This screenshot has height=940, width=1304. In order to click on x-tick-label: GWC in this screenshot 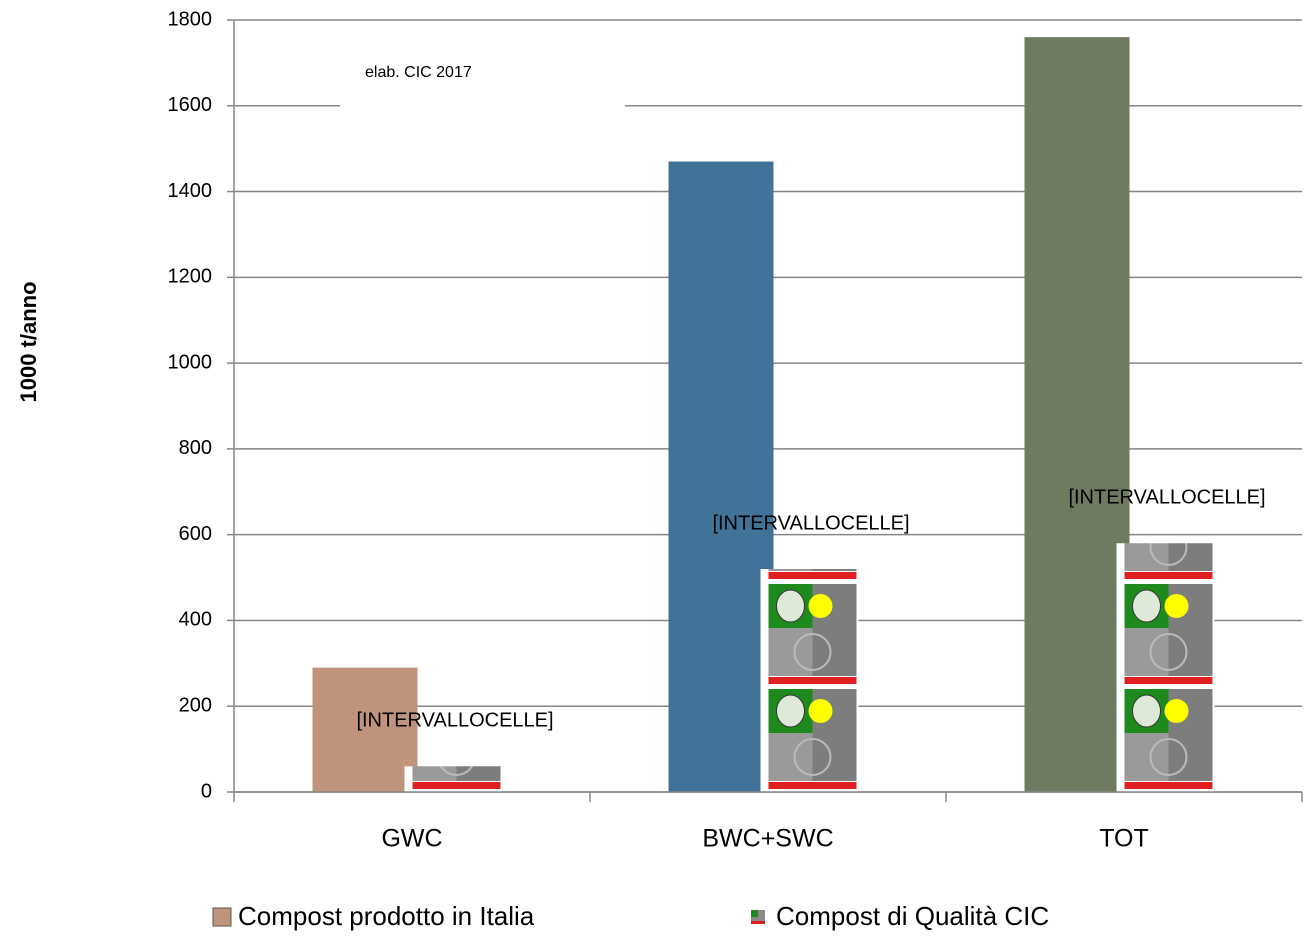, I will do `click(411, 839)`.